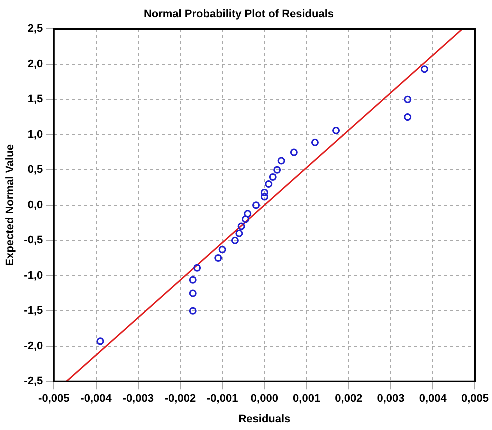 The image size is (492, 430). Describe the element at coordinates (264, 399) in the screenshot. I see `x-tick-label: 0,000` at that location.